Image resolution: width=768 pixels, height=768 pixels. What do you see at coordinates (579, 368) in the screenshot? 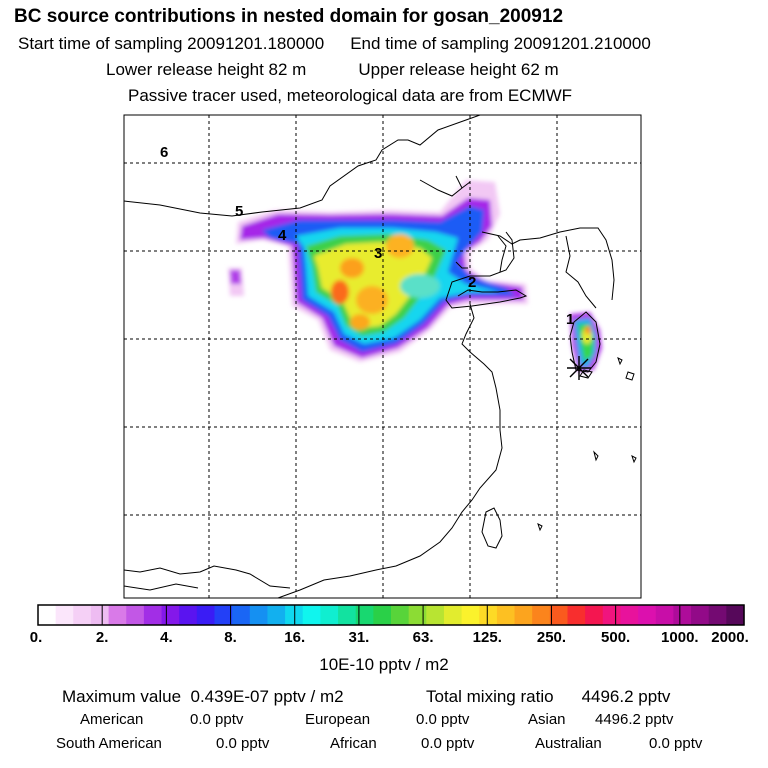
I see `receptor-star-icon` at bounding box center [579, 368].